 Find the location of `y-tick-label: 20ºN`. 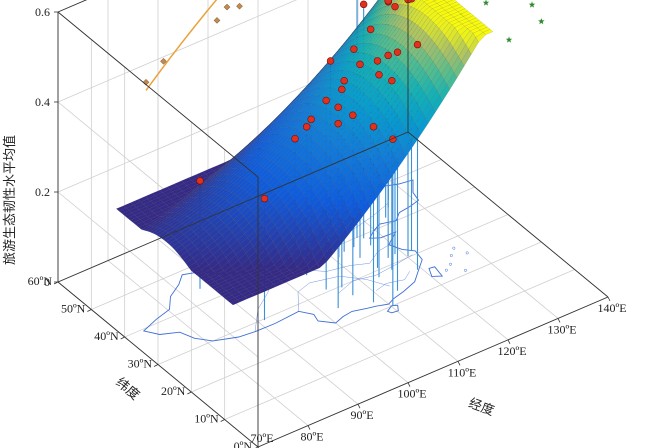

y-tick-label: 20ºN is located at coordinates (173, 391).